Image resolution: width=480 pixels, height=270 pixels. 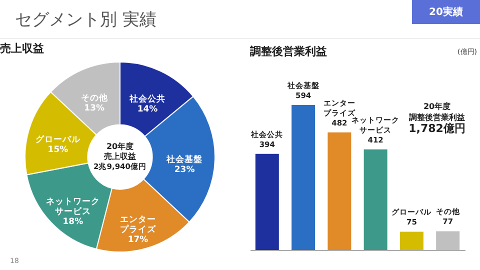 I want to click on data-label: 15%, so click(x=58, y=149).